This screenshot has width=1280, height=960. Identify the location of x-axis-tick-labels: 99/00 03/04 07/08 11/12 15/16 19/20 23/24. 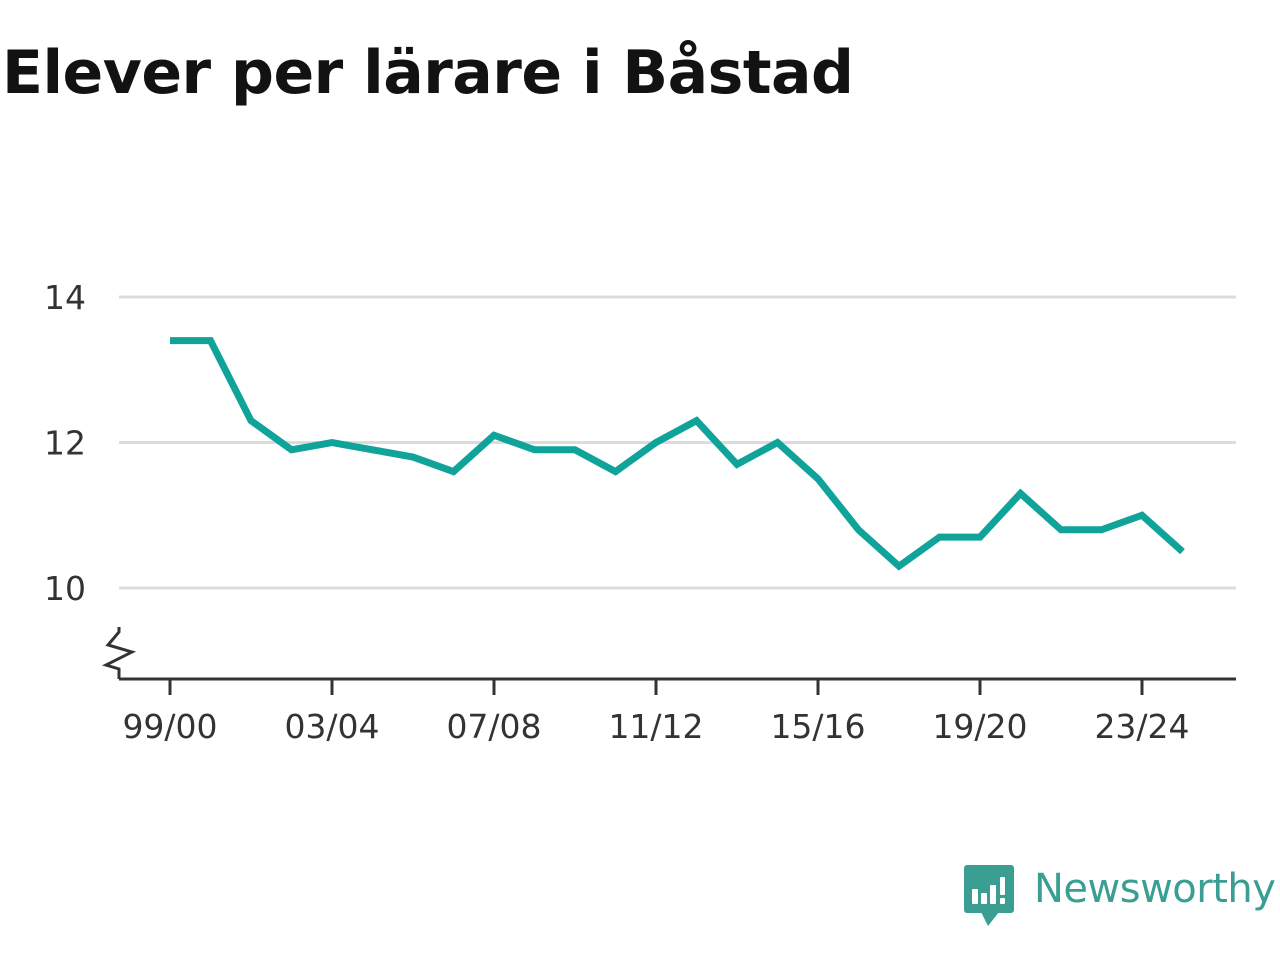
(655, 726).